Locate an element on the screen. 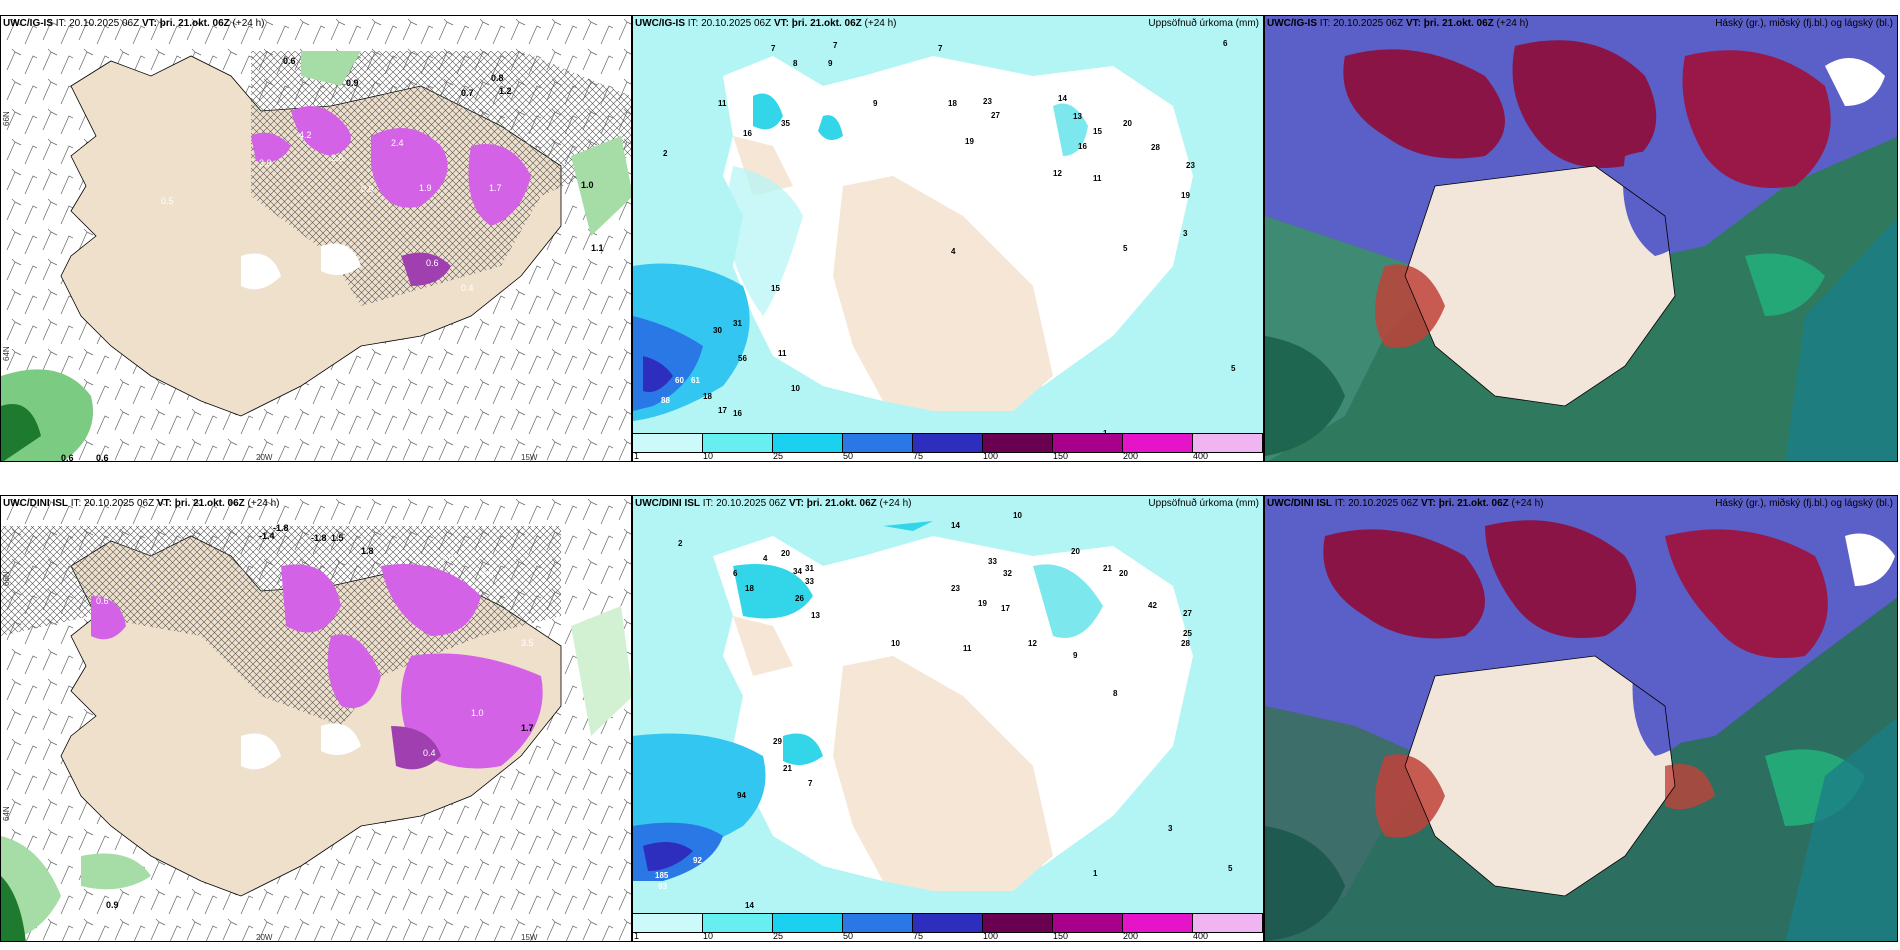 The width and height of the screenshot is (1900, 950). precip-value: 94 is located at coordinates (741, 795).